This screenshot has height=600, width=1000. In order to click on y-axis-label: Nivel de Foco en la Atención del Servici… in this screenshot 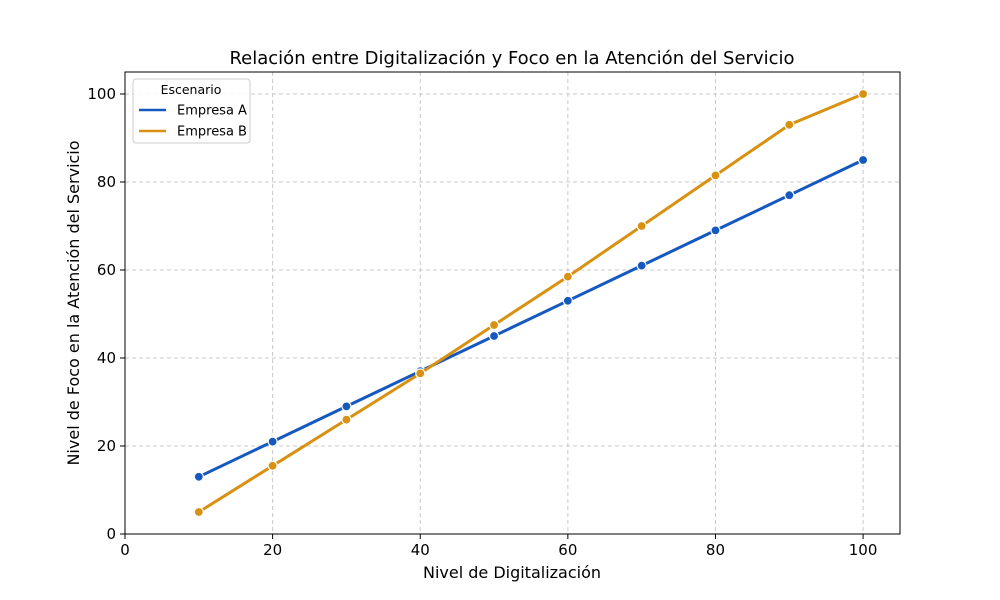, I will do `click(73, 302)`.